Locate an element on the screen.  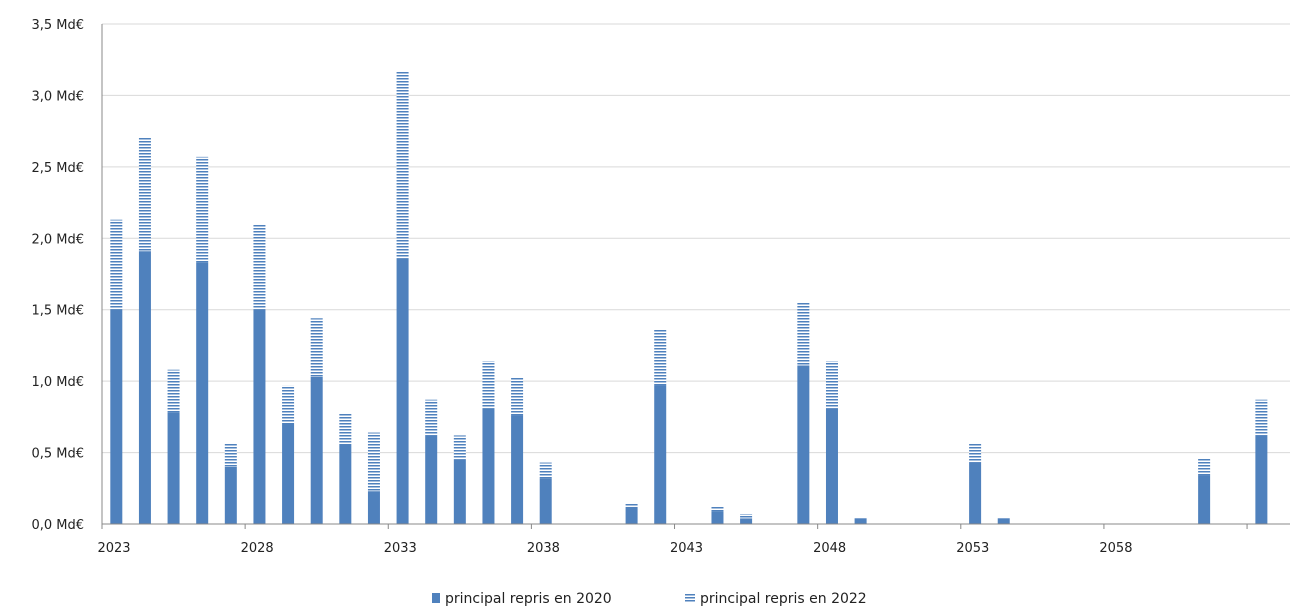
y-tick-label: 2,0 Md€ is located at coordinates (57, 239).